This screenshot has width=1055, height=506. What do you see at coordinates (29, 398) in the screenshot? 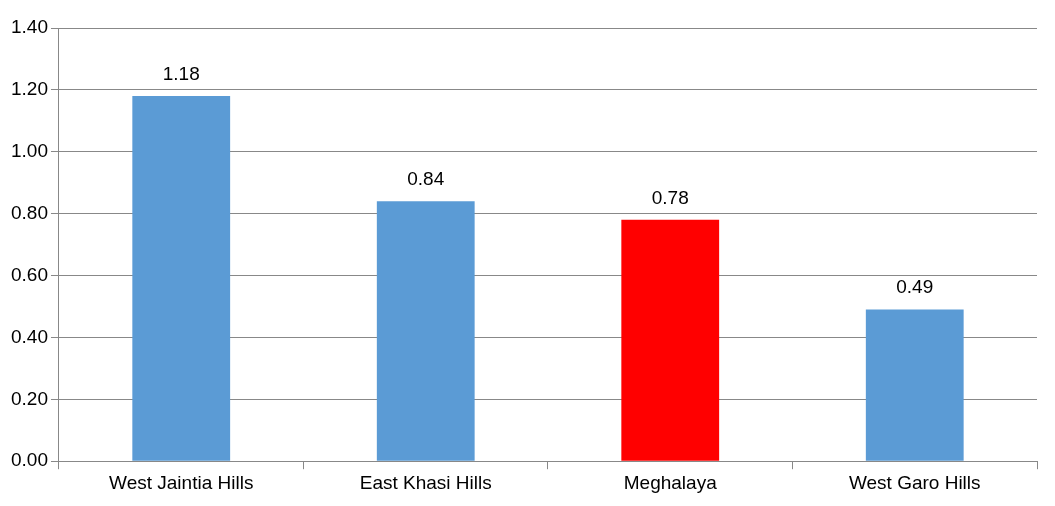
I see `y-tick-label: 0.20` at bounding box center [29, 398].